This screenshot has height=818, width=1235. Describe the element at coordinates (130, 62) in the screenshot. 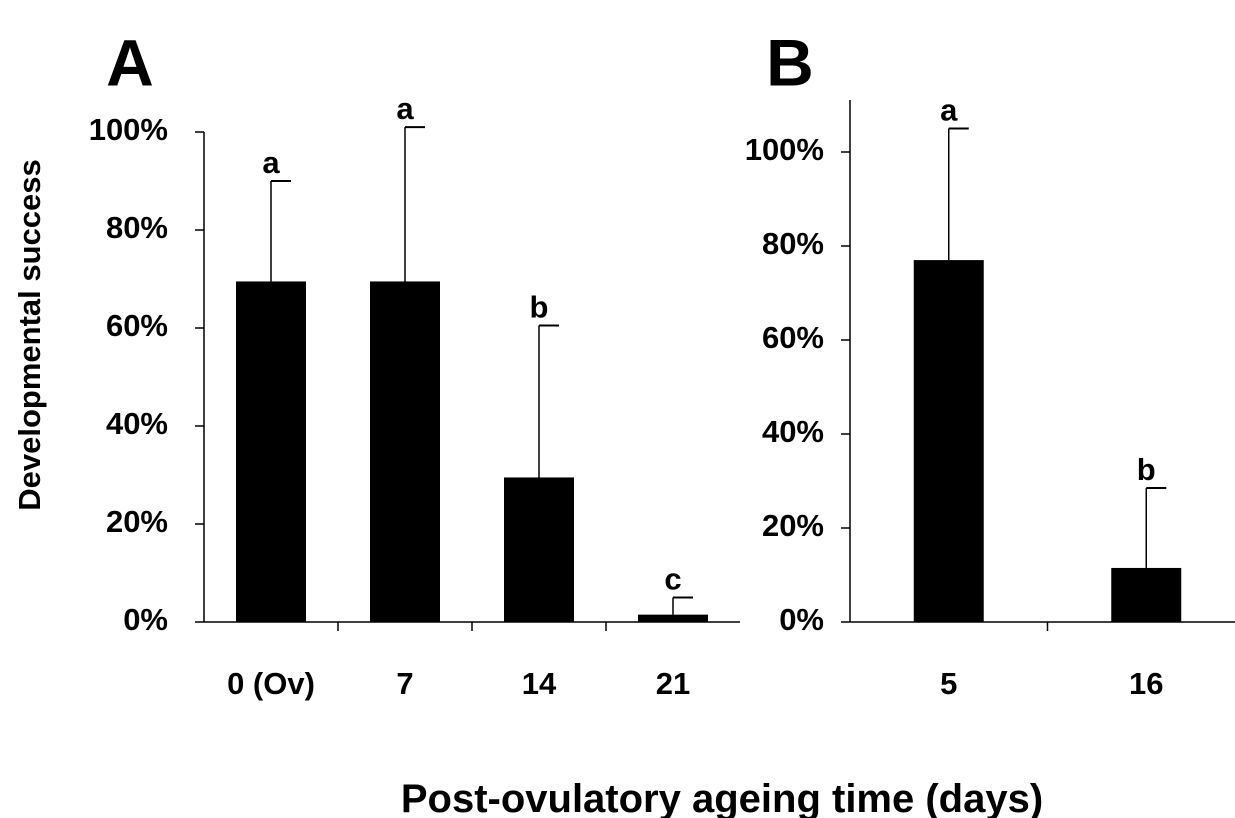

I see `panel-label: A` at that location.